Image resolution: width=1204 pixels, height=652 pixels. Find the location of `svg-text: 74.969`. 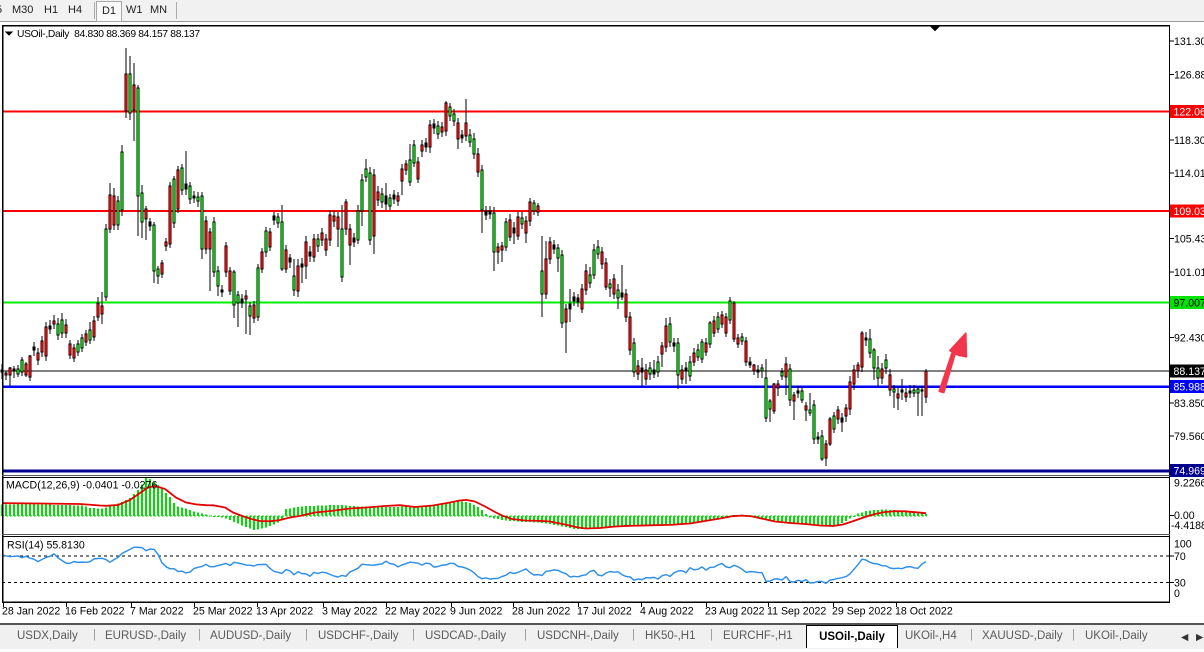

svg-text: 74.969 is located at coordinates (1189, 472).